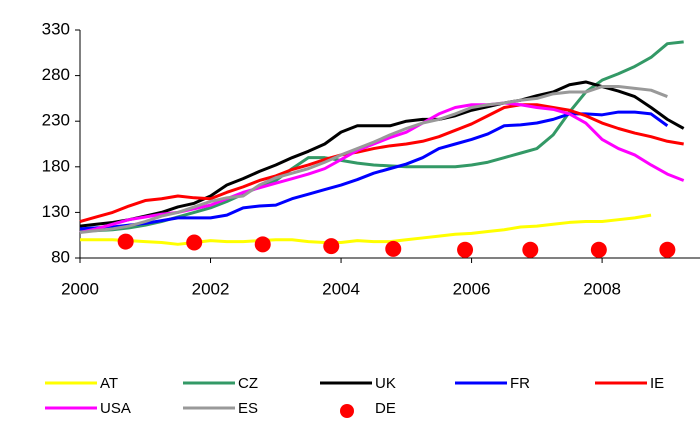 The width and height of the screenshot is (700, 426). I want to click on legend: AT CZ UK FR IE USA ES DE, so click(354, 396).